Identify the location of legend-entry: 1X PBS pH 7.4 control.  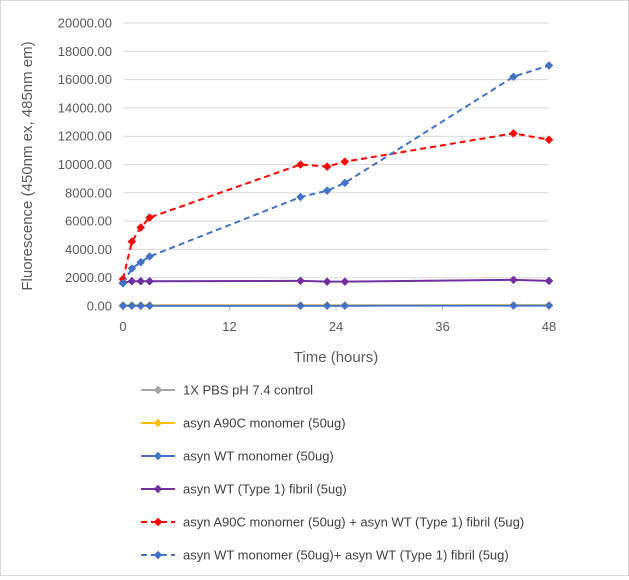
(227, 390).